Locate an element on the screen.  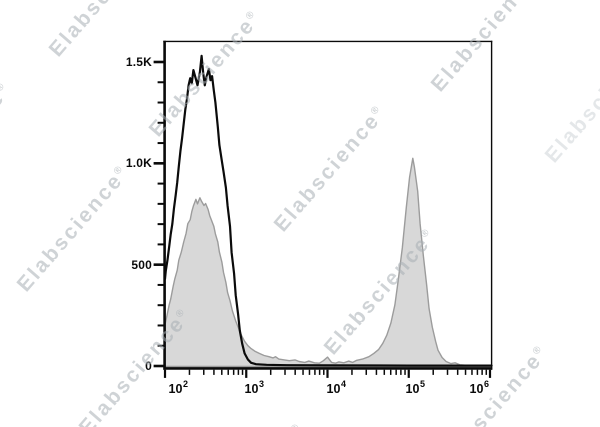
y-tick-label: 0 is located at coordinates (148, 366).